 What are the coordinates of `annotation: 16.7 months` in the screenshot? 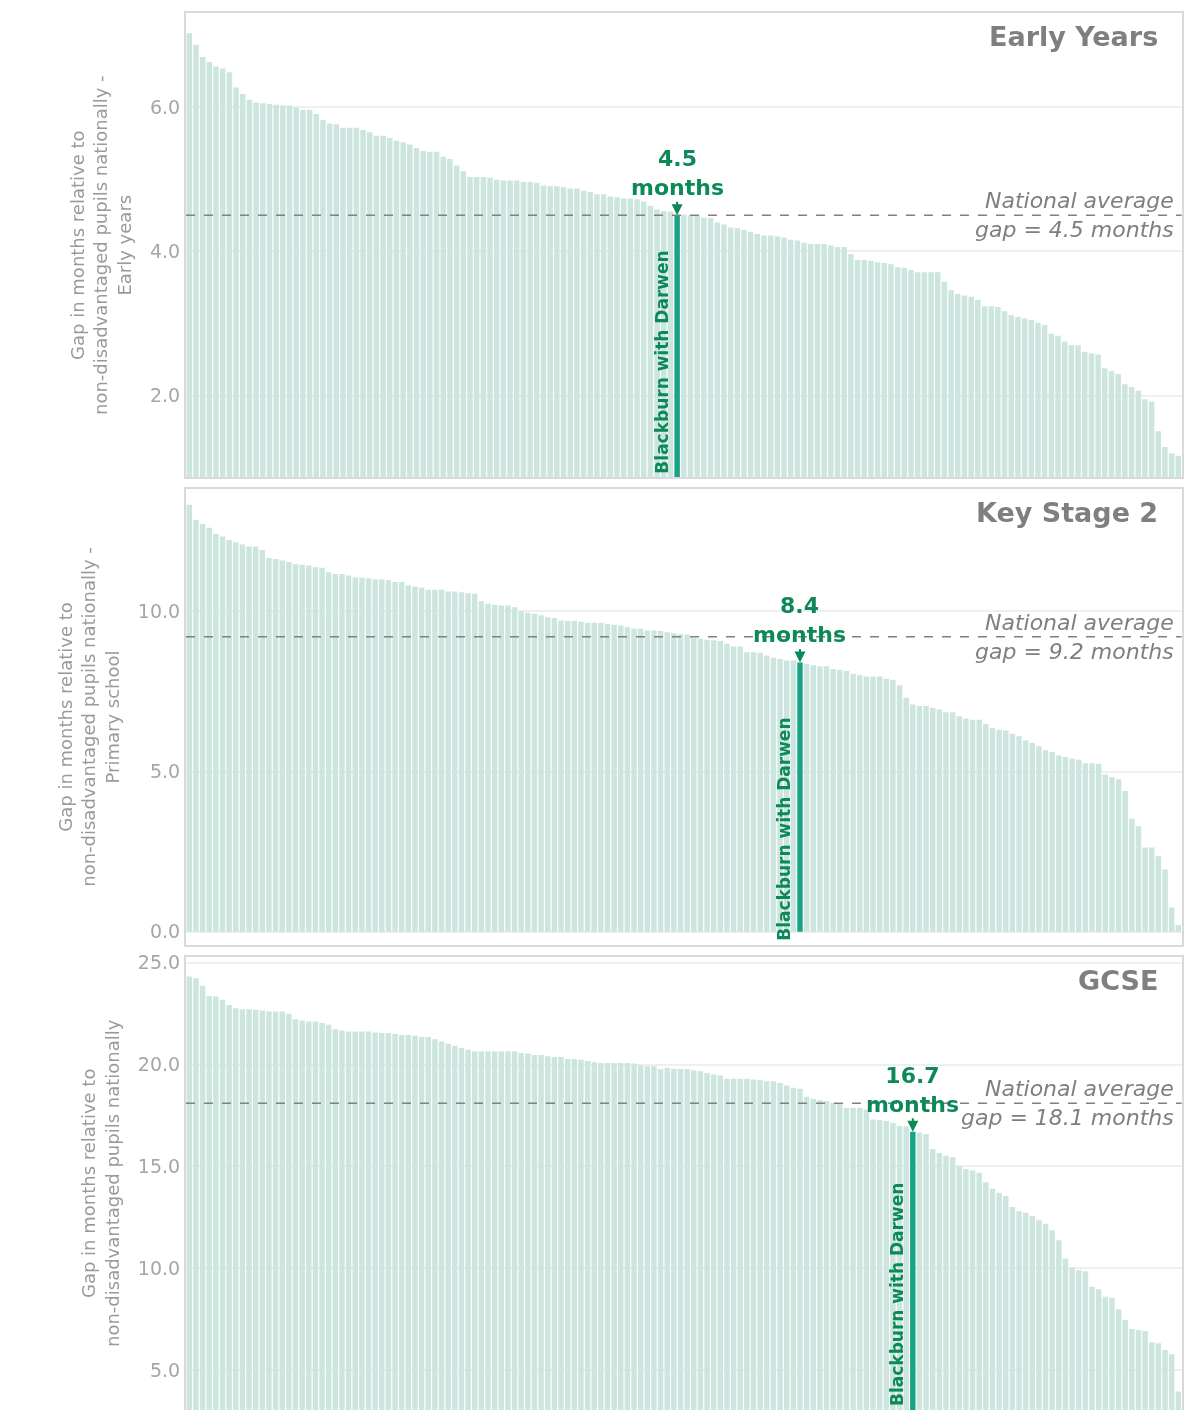 It's located at (912, 1090).